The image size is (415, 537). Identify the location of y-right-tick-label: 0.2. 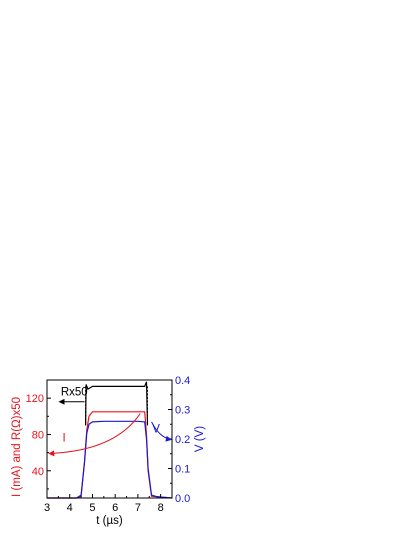
(182, 440).